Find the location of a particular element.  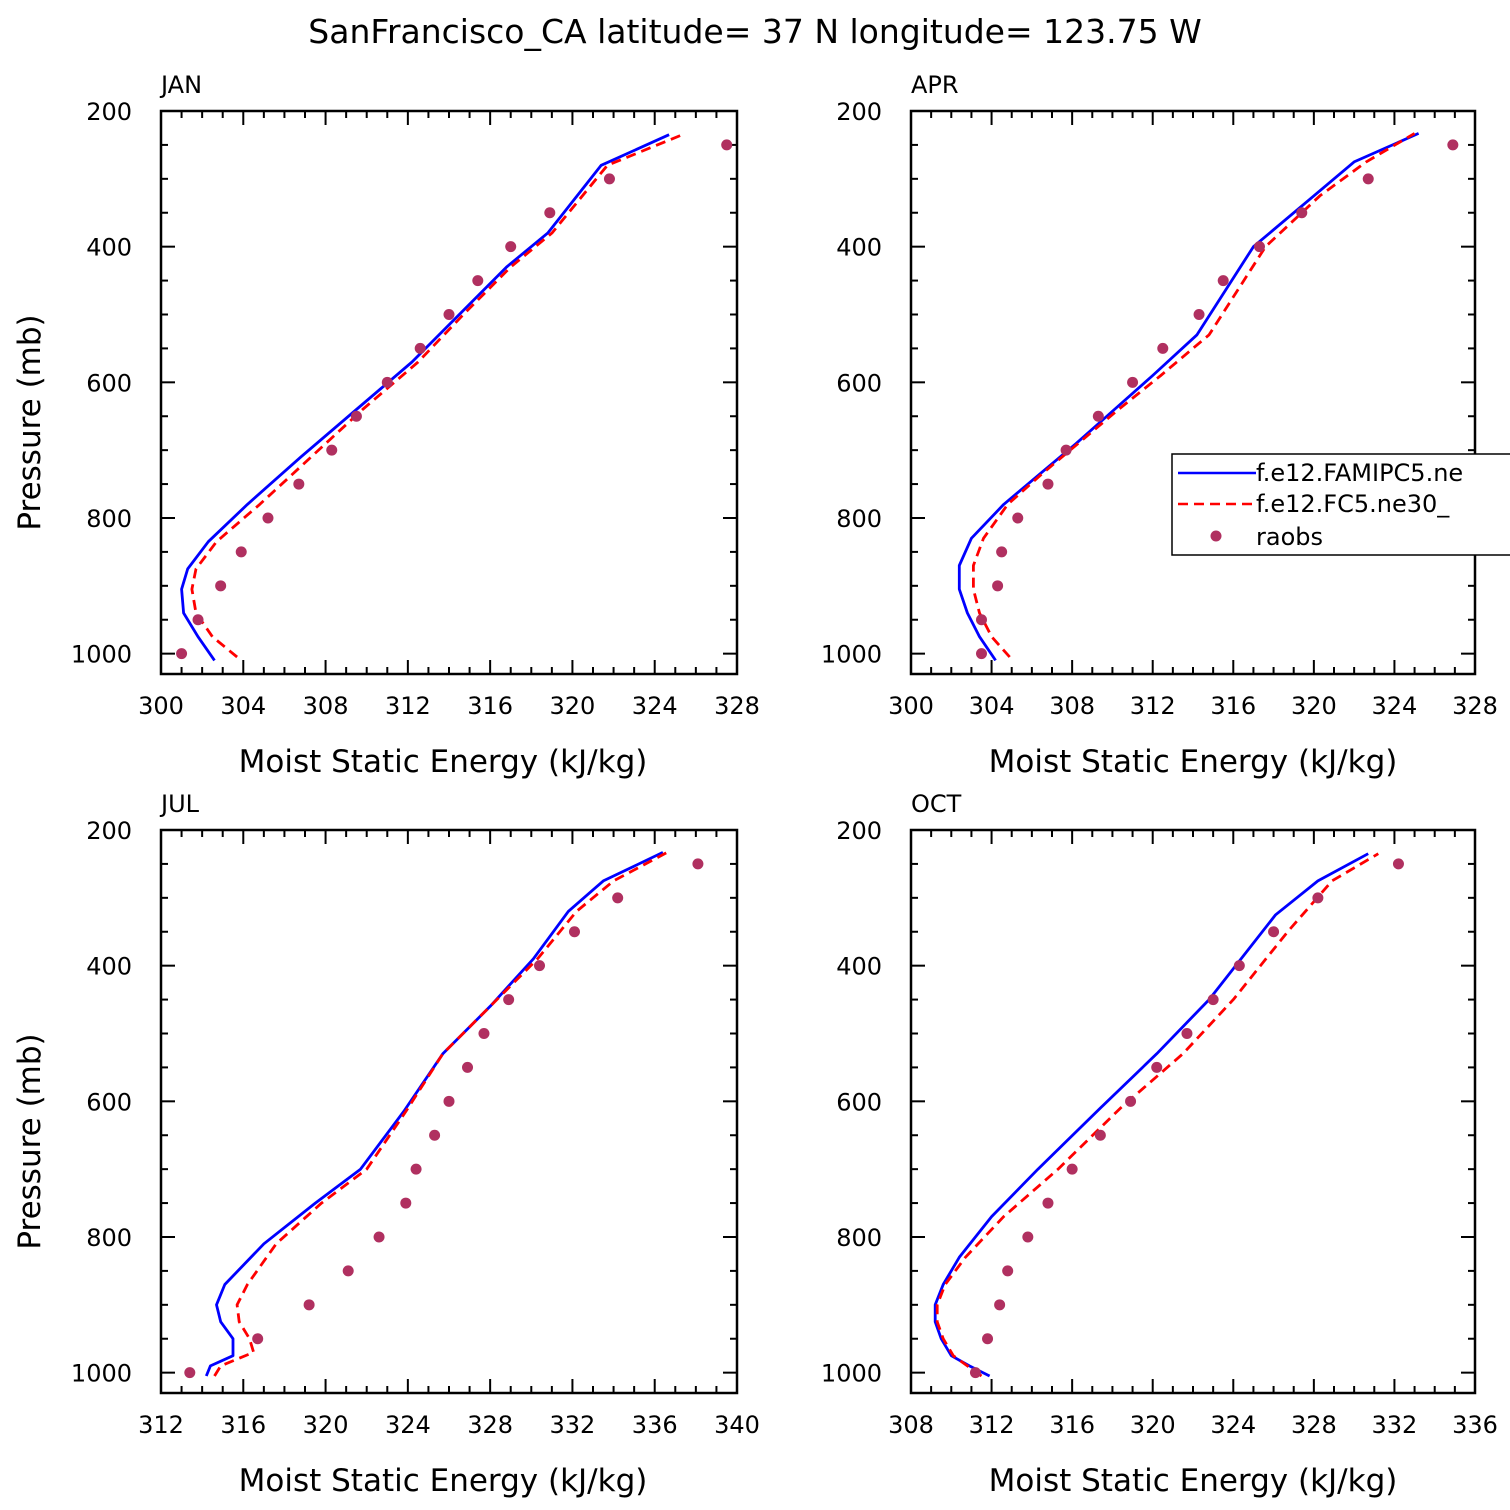

panel-title: JUL is located at coordinates (179, 804).